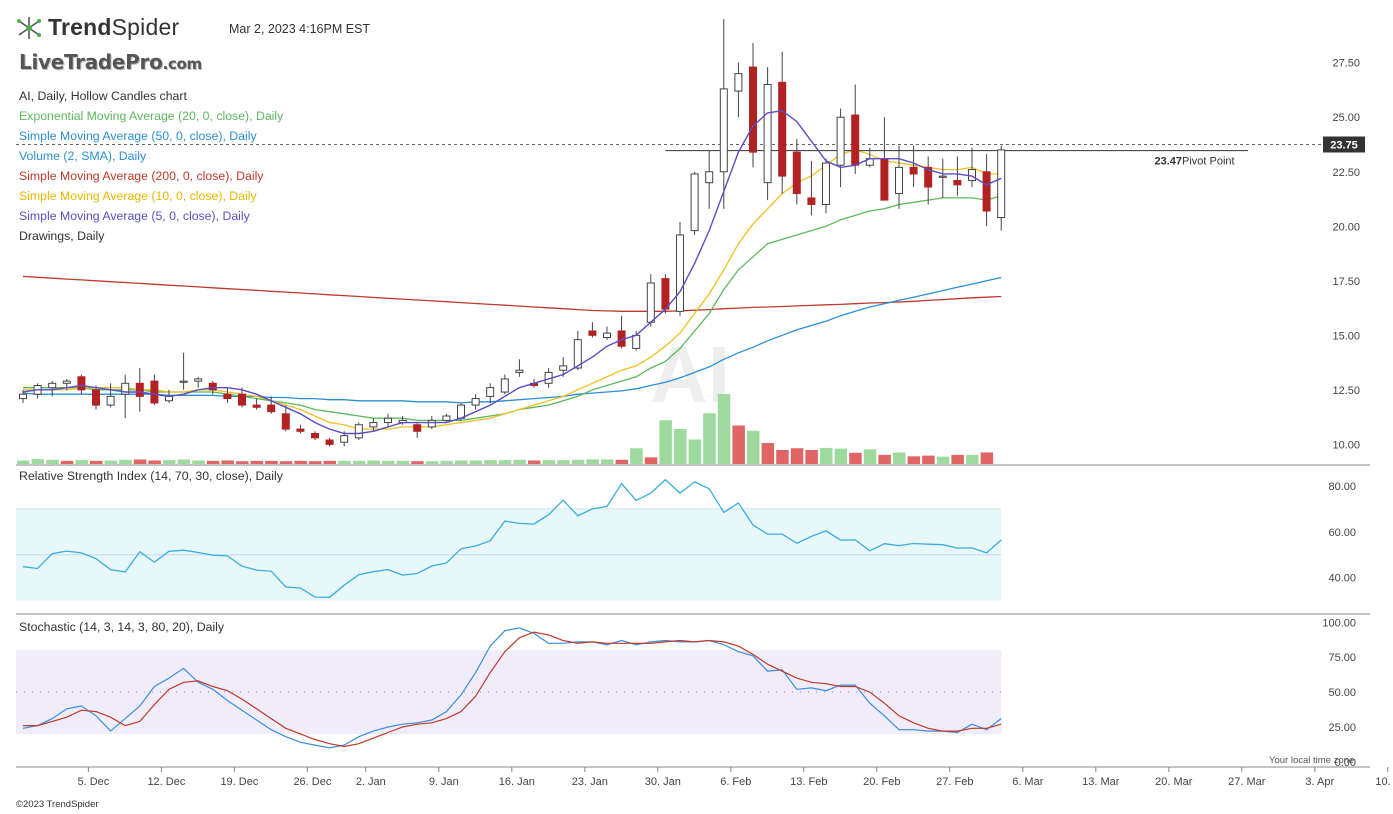 This screenshot has height=814, width=1393. What do you see at coordinates (29, 27) in the screenshot?
I see `trendspider-logo-icon` at bounding box center [29, 27].